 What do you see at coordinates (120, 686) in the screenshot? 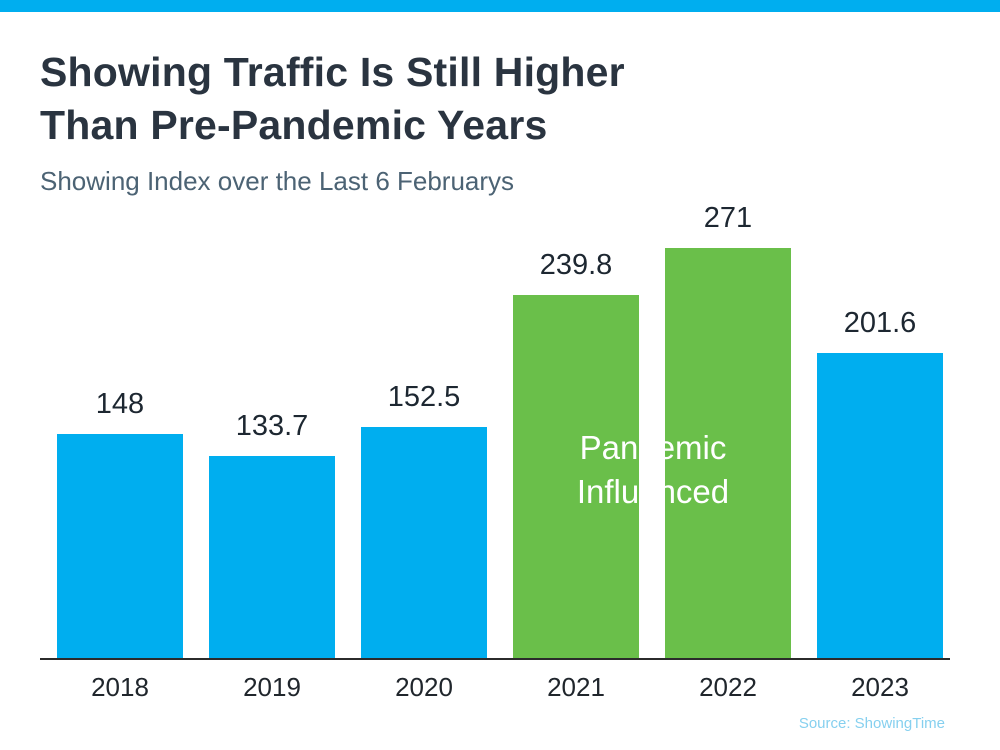
I see `x-axis-label-2018: 2018` at bounding box center [120, 686].